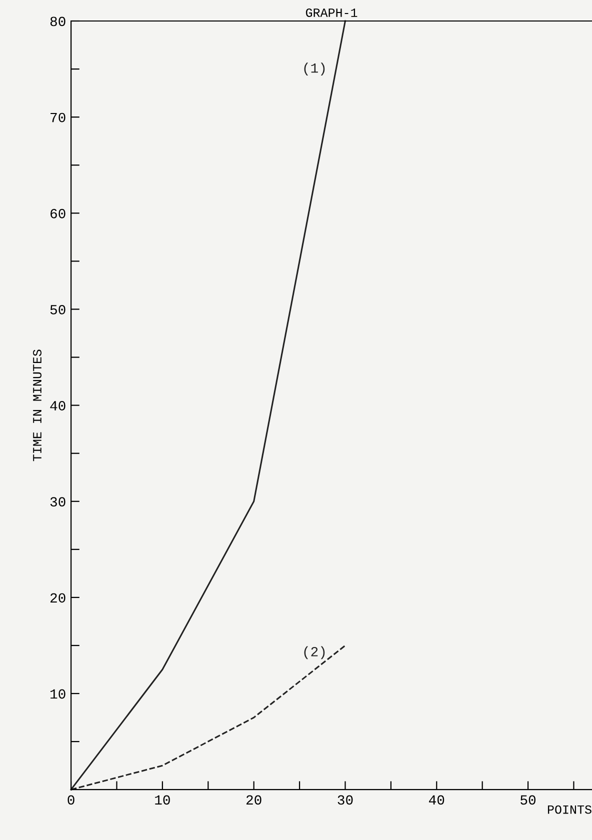  I want to click on x-tick-label: 20, so click(254, 800).